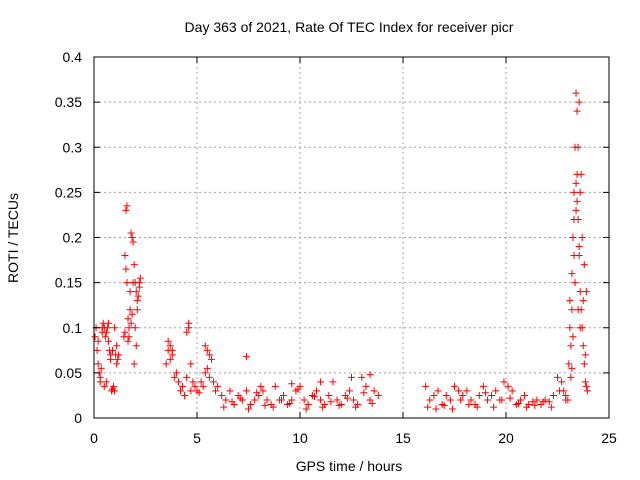 The width and height of the screenshot is (640, 480). What do you see at coordinates (73, 328) in the screenshot?
I see `y-tick-label: 0.1` at bounding box center [73, 328].